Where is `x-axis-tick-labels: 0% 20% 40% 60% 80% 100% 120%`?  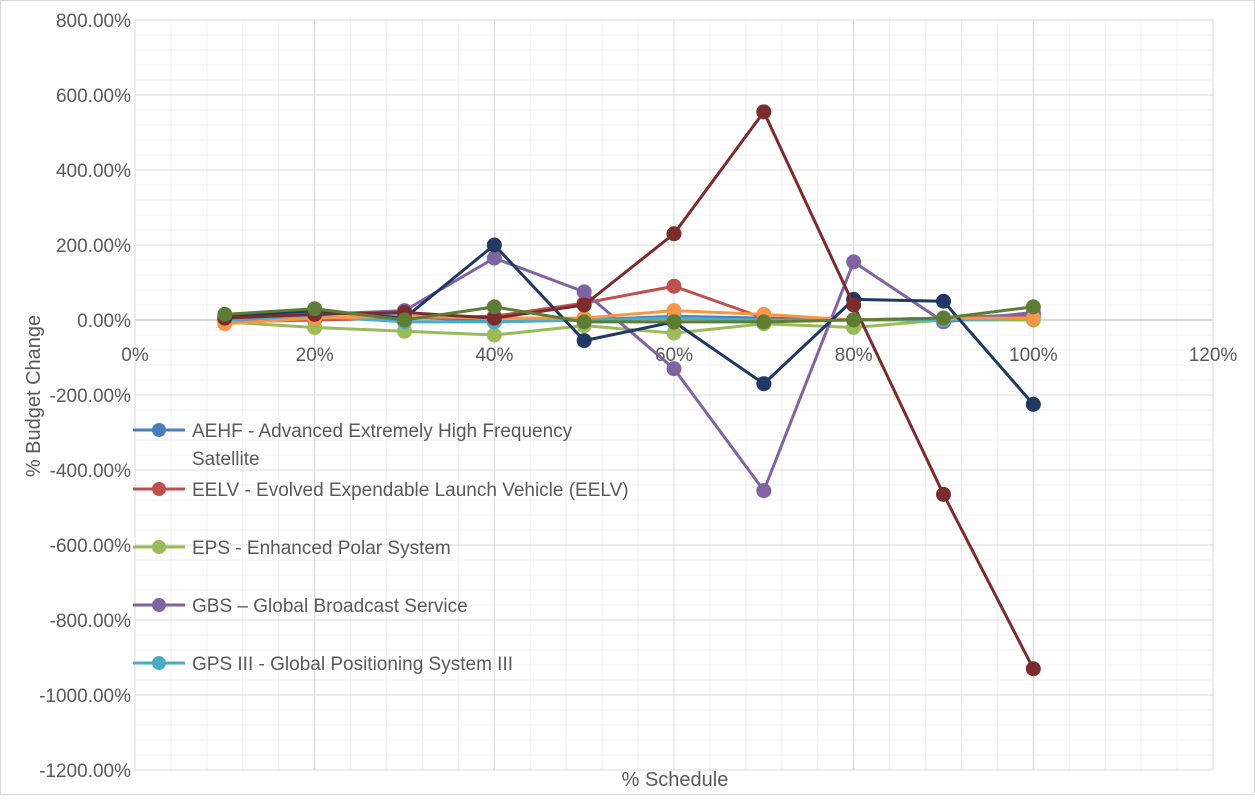 x-axis-tick-labels: 0% 20% 40% 60% 80% 100% 120% is located at coordinates (679, 355).